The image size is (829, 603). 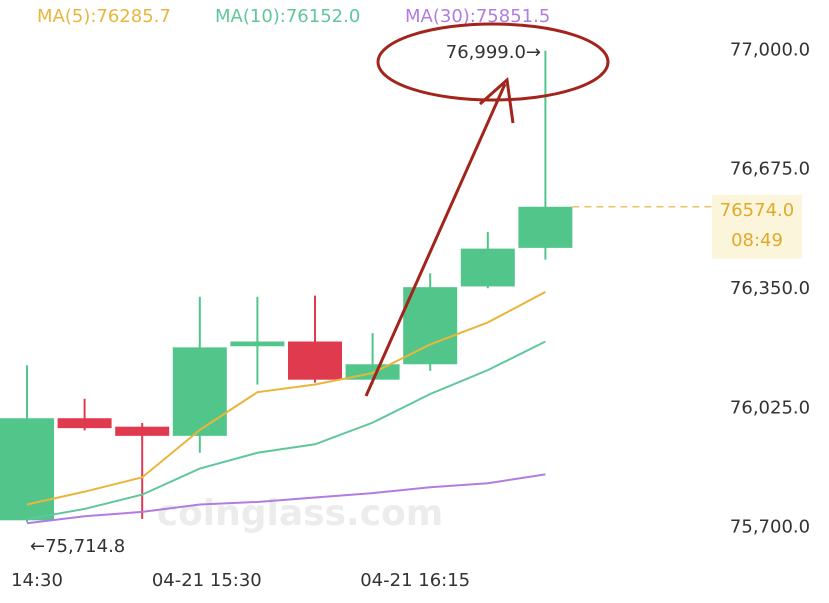 I want to click on legend-entry: MA(30):75851.5, so click(x=477, y=16).